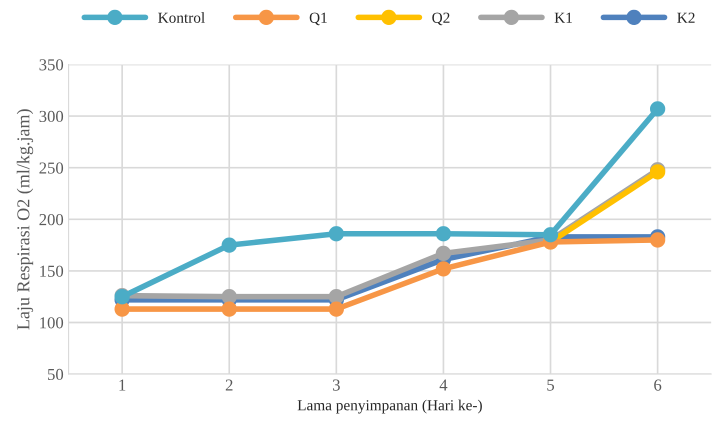 The height and width of the screenshot is (430, 722). I want to click on y-tick-label: 50, so click(56, 374).